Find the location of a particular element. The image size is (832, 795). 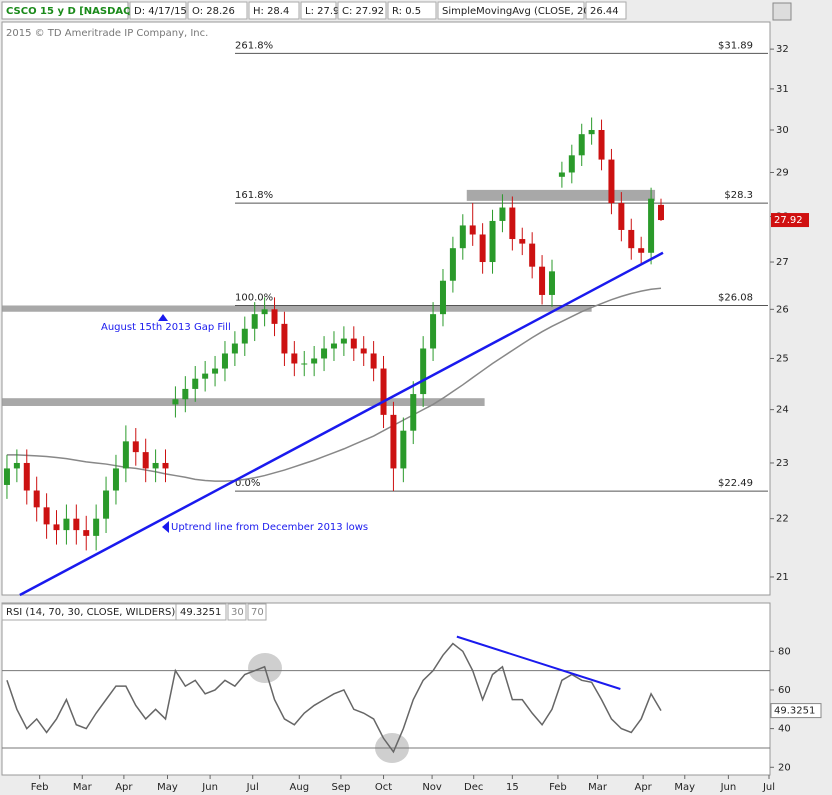

header-item: SimpleMovingAvg (CLOSE, 200, 0) is located at coordinates (527, 11).